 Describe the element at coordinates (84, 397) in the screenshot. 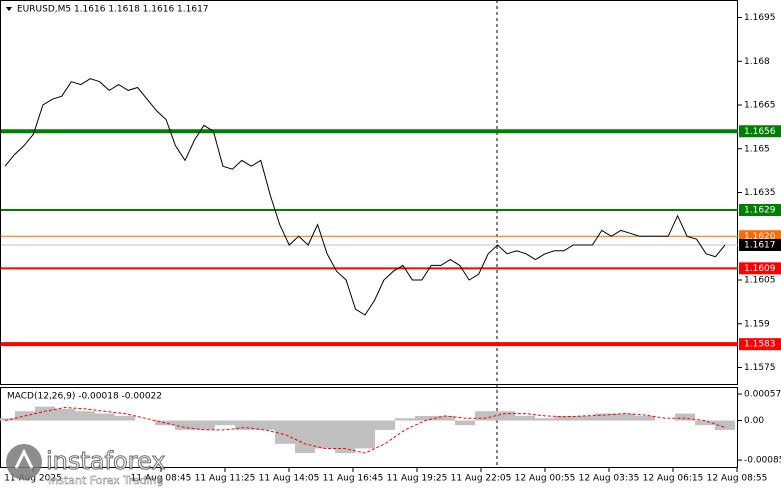

I see `macd-title: MACD(12,26,9) -0.00018 -0.00022` at that location.